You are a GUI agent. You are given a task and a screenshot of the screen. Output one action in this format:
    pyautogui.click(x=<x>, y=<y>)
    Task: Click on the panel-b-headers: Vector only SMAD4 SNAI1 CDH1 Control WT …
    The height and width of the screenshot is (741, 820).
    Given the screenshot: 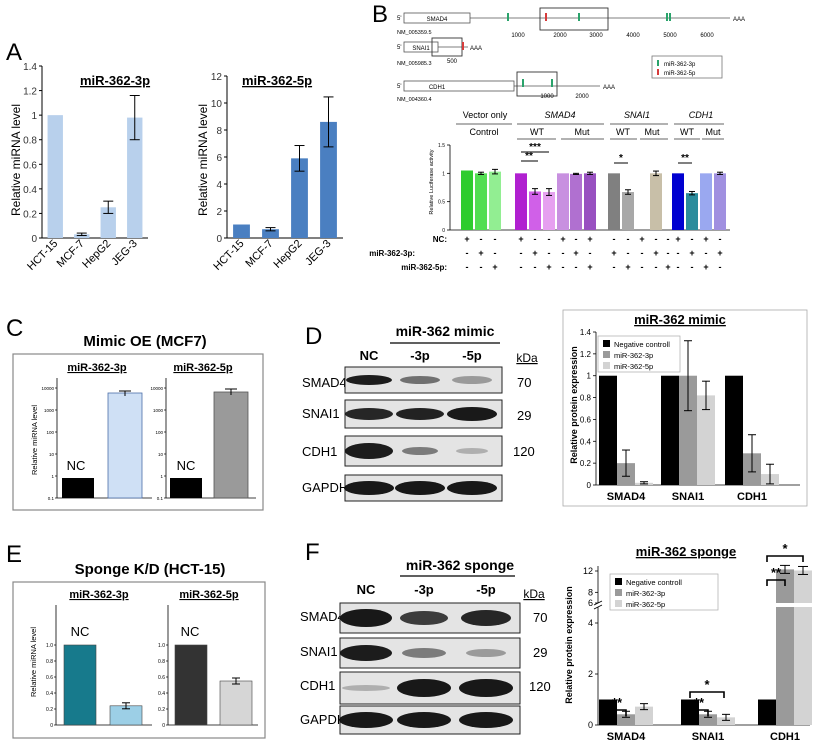 What is the action you would take?
    pyautogui.click(x=590, y=125)
    